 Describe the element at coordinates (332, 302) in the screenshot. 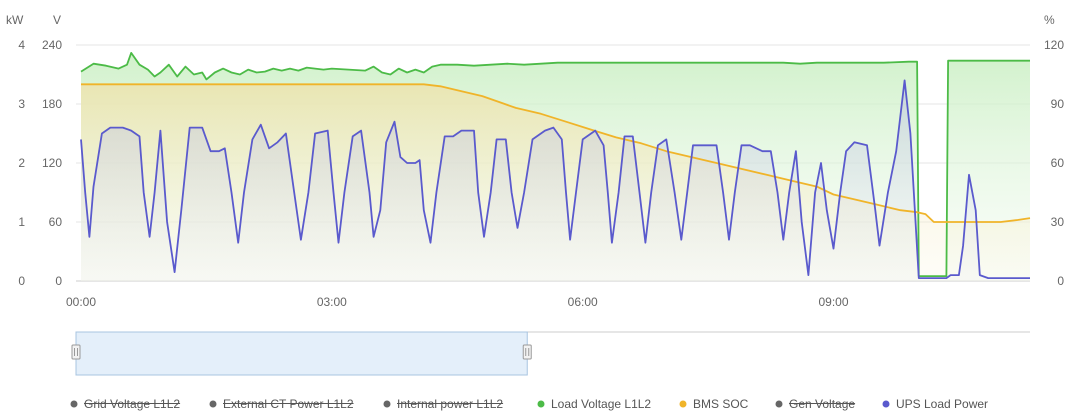

I see `x-tick-label: 03:00` at that location.